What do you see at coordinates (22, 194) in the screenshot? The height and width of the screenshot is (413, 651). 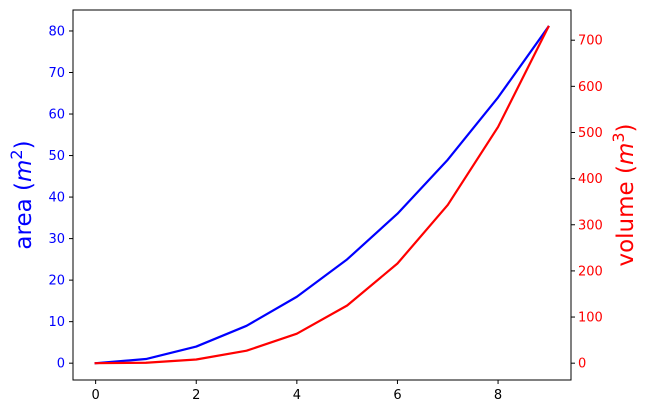 I see `left-y-axis-label: area (m2)` at bounding box center [22, 194].